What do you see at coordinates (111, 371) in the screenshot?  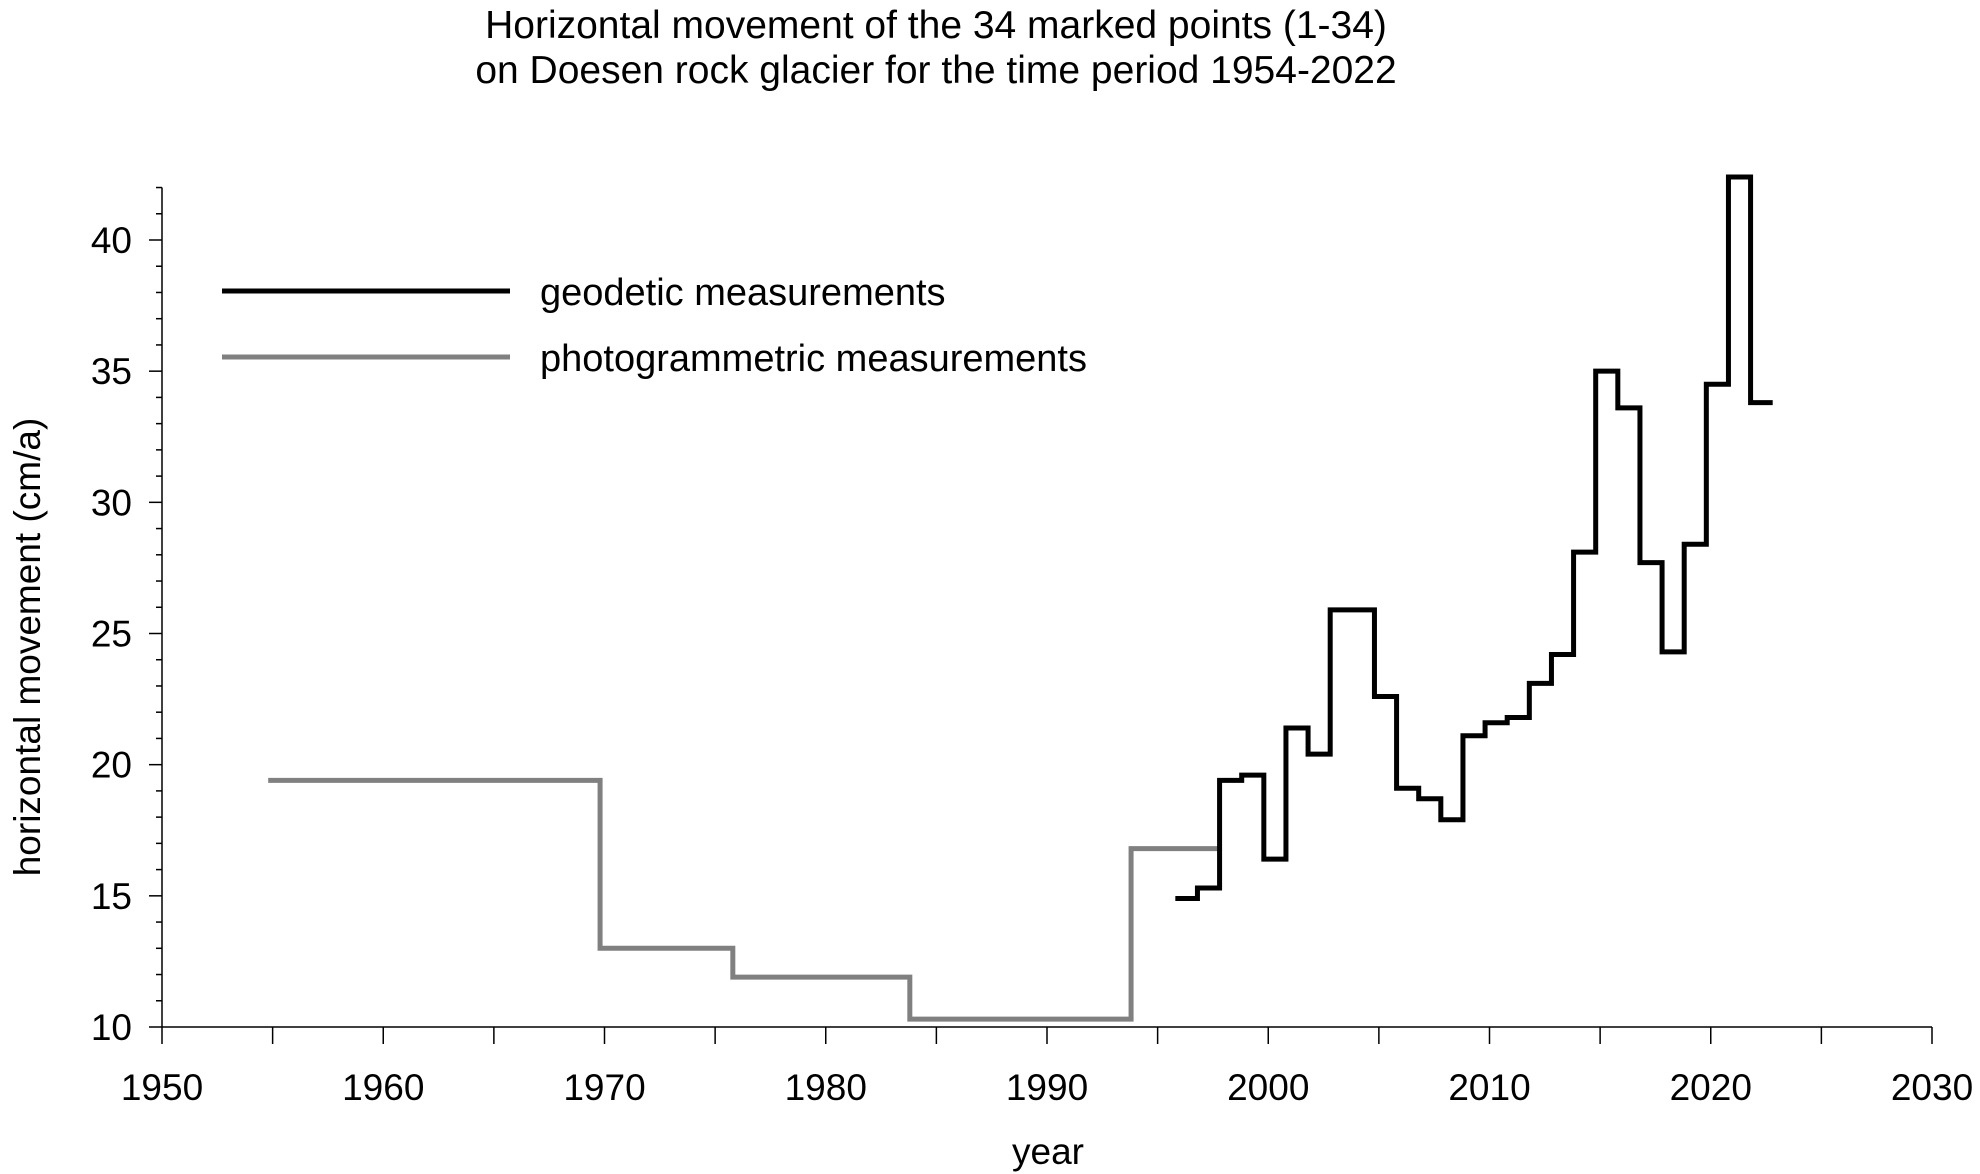 I see `y-tick-label: 35` at bounding box center [111, 371].